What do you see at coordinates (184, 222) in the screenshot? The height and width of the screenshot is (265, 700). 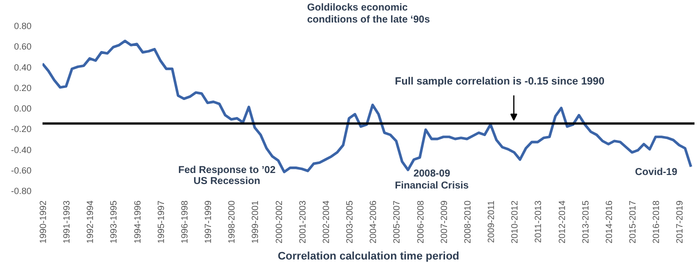 I see `x-tick-label: 1996-1998` at bounding box center [184, 222].